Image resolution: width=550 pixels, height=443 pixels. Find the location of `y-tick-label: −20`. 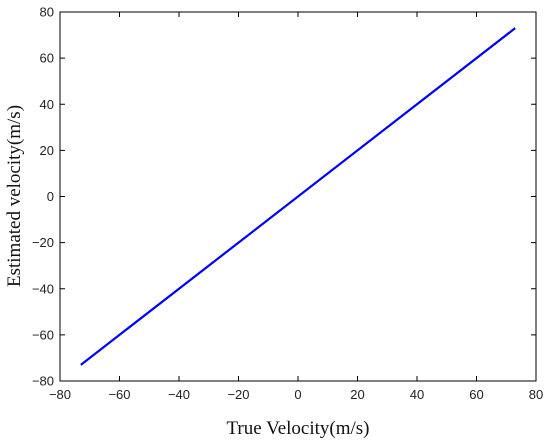

y-tick-label: −20 is located at coordinates (43, 242).